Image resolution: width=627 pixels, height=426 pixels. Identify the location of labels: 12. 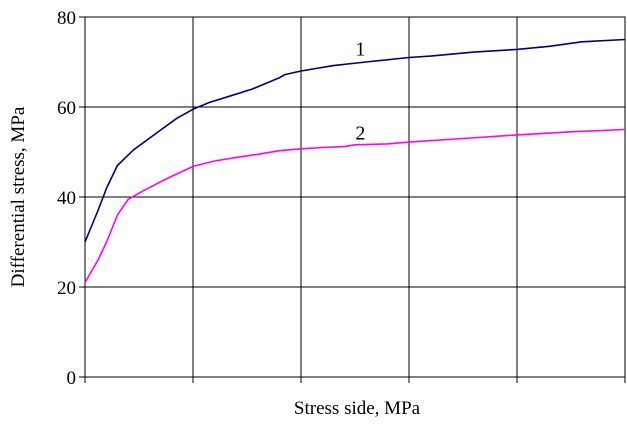
(360, 91).